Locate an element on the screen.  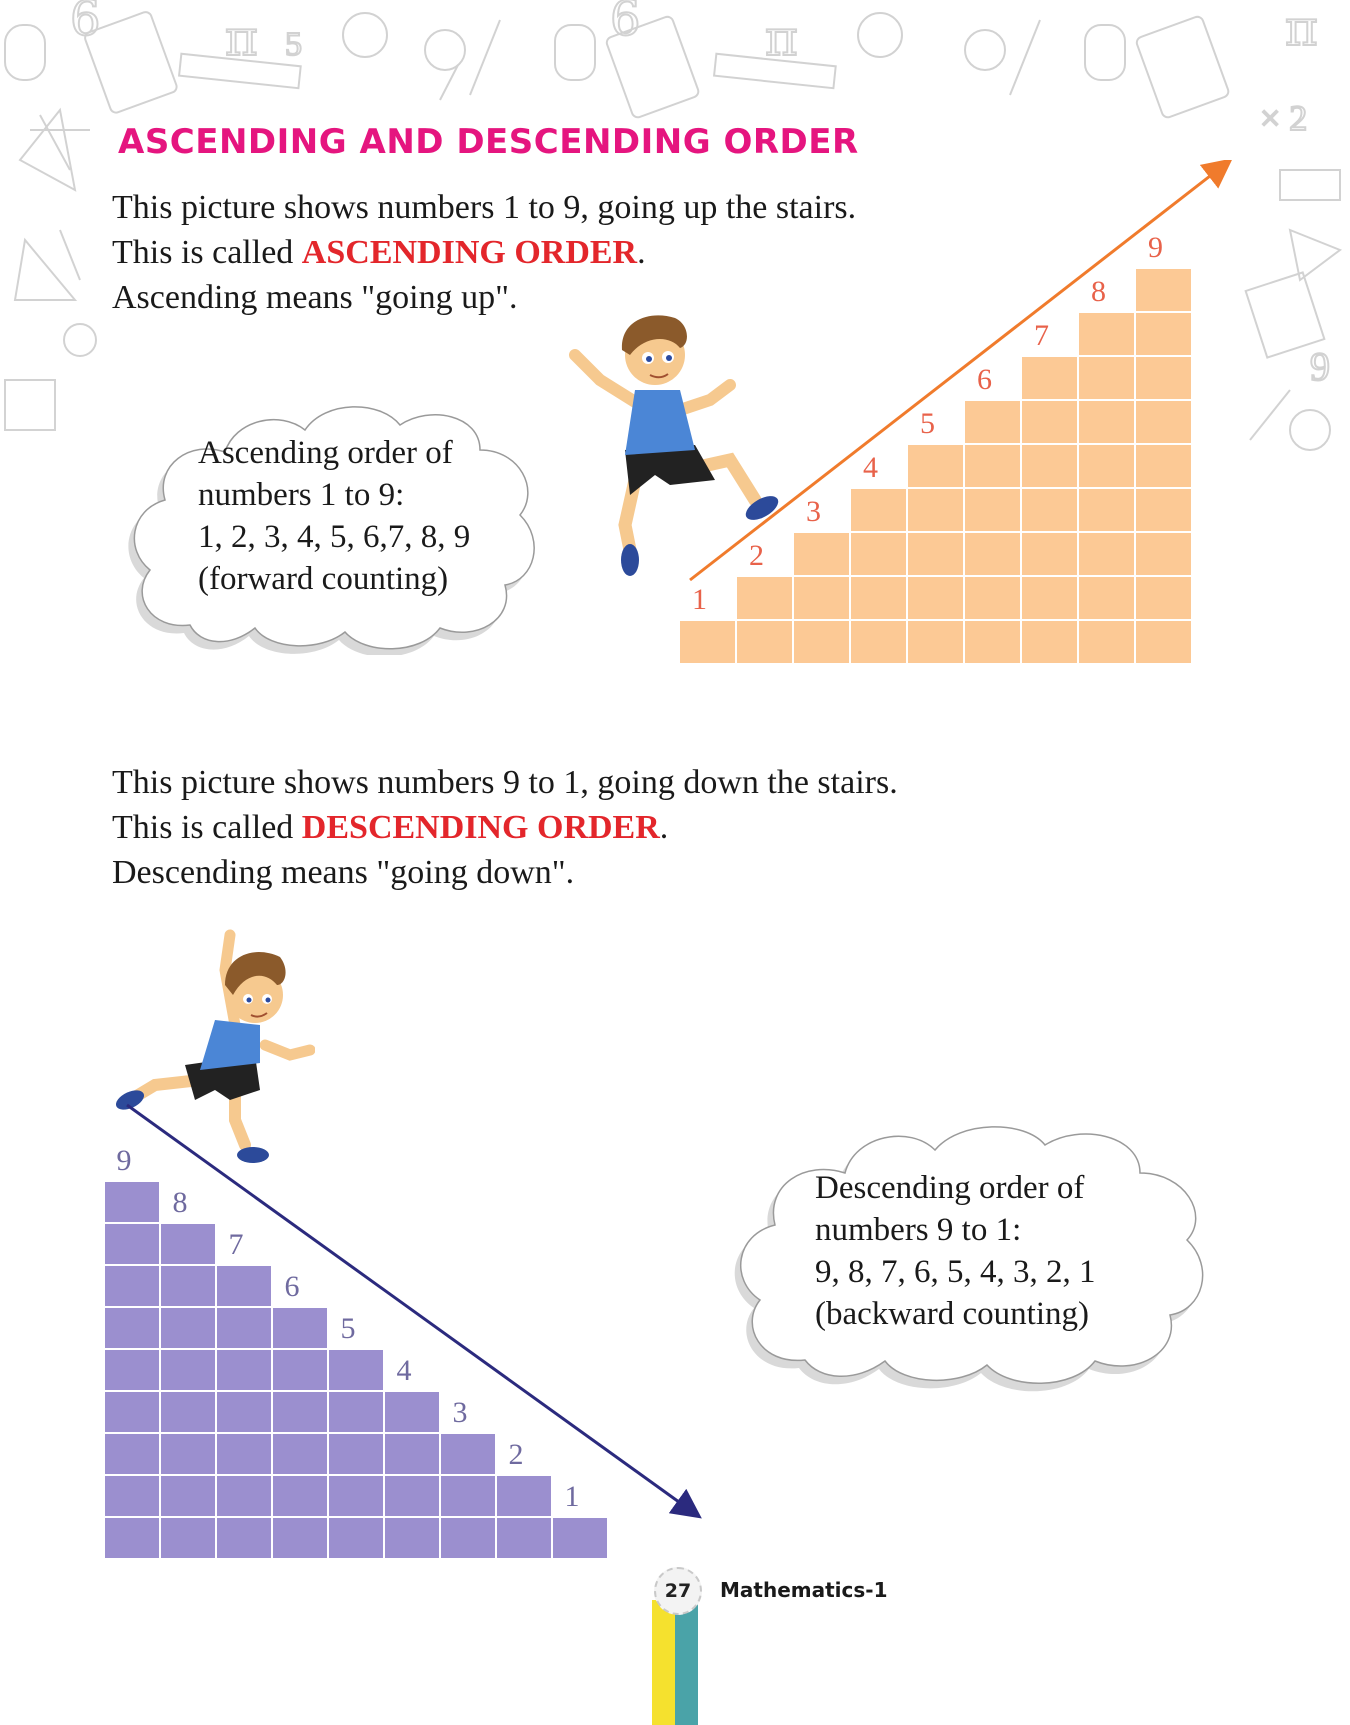
step-number-label: 9 is located at coordinates (1155, 247).